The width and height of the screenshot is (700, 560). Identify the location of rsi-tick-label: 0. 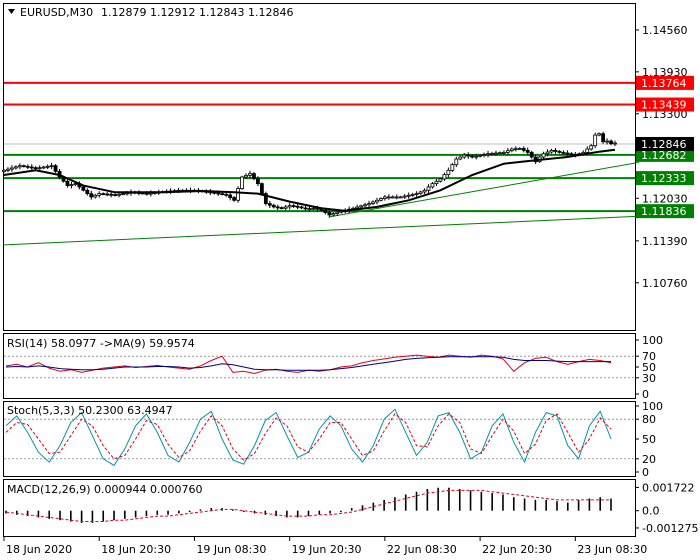
(645, 394).